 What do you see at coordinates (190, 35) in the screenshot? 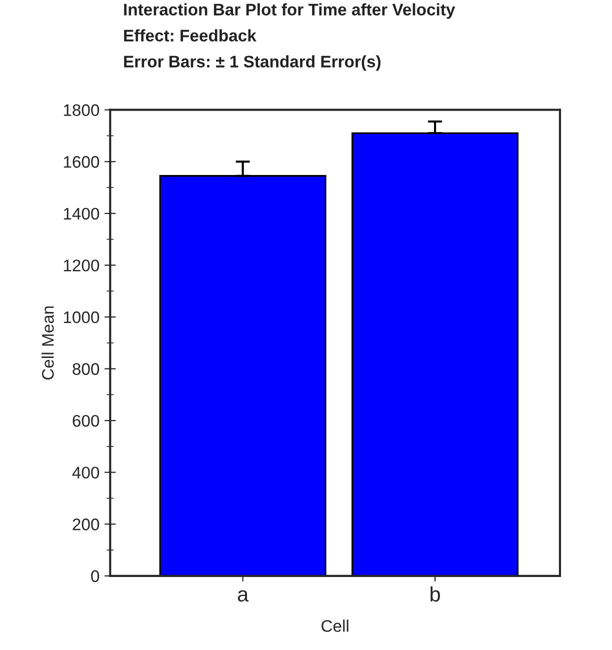
I see `chart-subtitle: Effect: Feedback` at bounding box center [190, 35].